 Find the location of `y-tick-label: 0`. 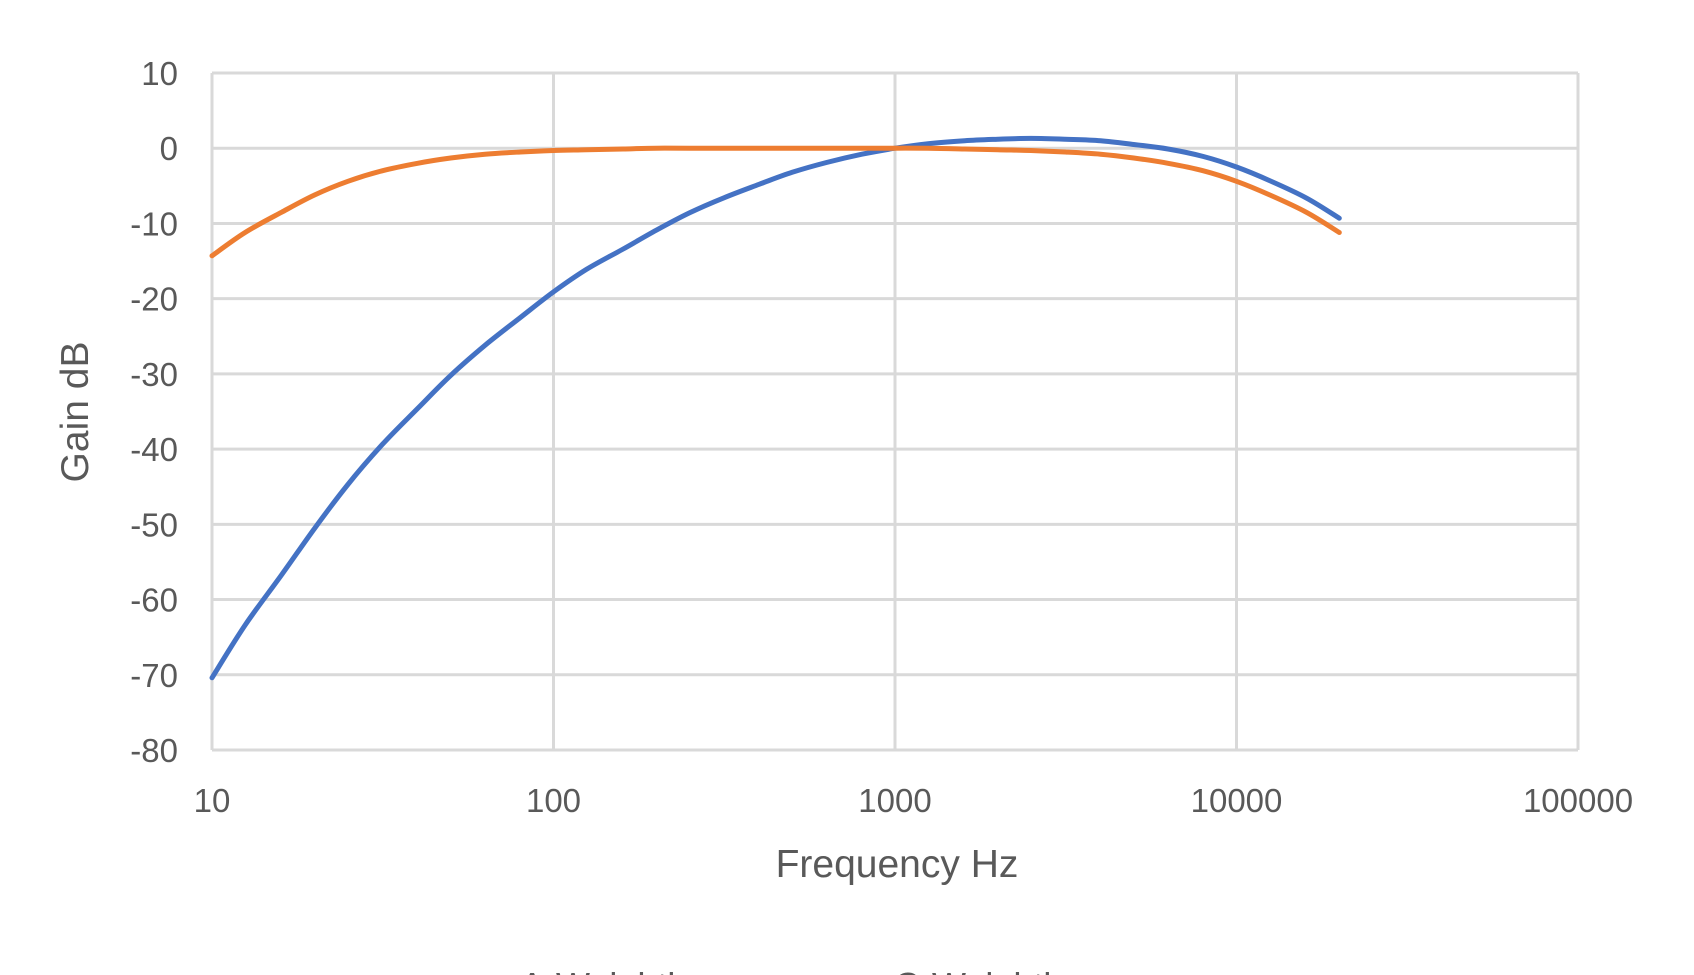

y-tick-label: 0 is located at coordinates (169, 148).